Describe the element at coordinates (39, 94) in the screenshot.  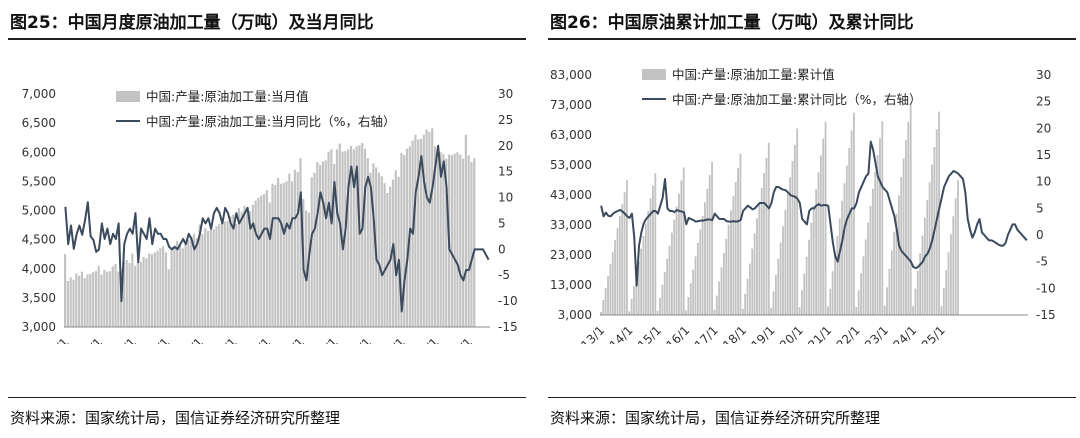
I see `y-left-tick-label: 7,000` at that location.